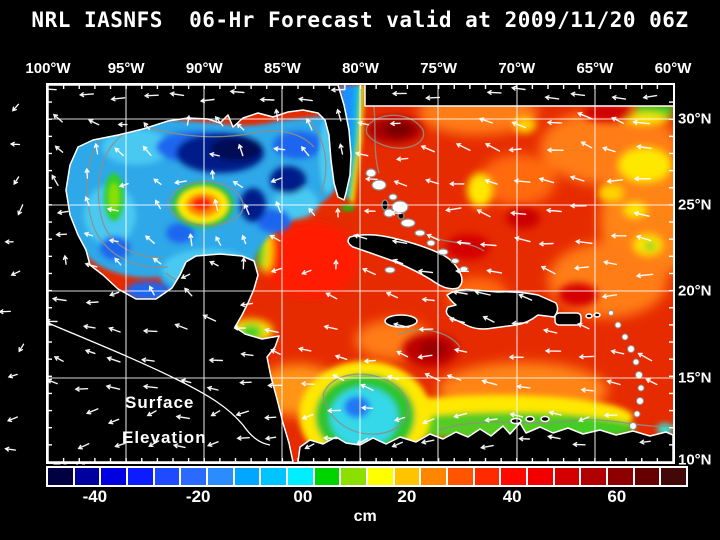 This screenshot has width=720, height=540. Describe the element at coordinates (695, 119) in the screenshot. I see `lat-tick-label: 30°N` at that location.